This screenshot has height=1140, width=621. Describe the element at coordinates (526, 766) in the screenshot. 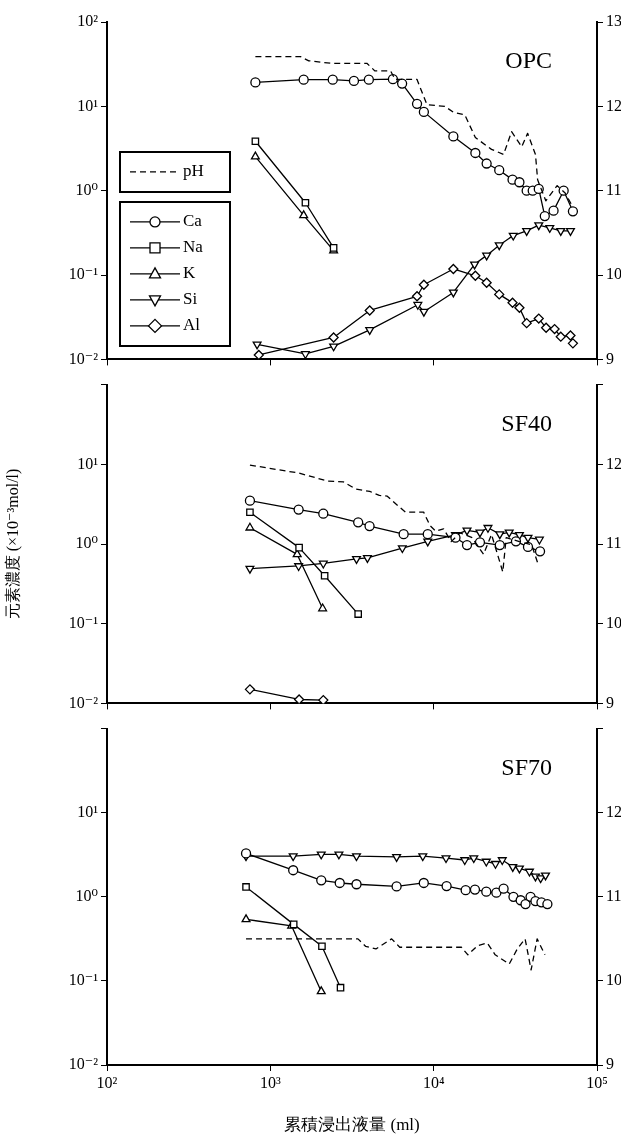

I see `annotation: SF70` at that location.